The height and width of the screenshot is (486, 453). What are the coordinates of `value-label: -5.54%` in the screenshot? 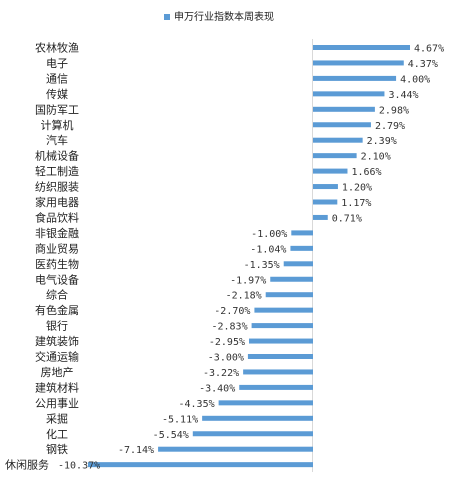 It's located at (171, 435).